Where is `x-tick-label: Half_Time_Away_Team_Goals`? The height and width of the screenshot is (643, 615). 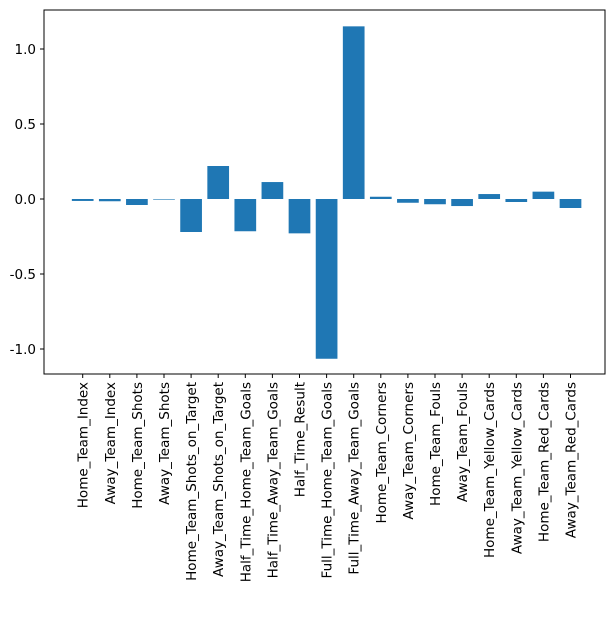 x-tick-label: Half_Time_Away_Team_Goals is located at coordinates (273, 480).